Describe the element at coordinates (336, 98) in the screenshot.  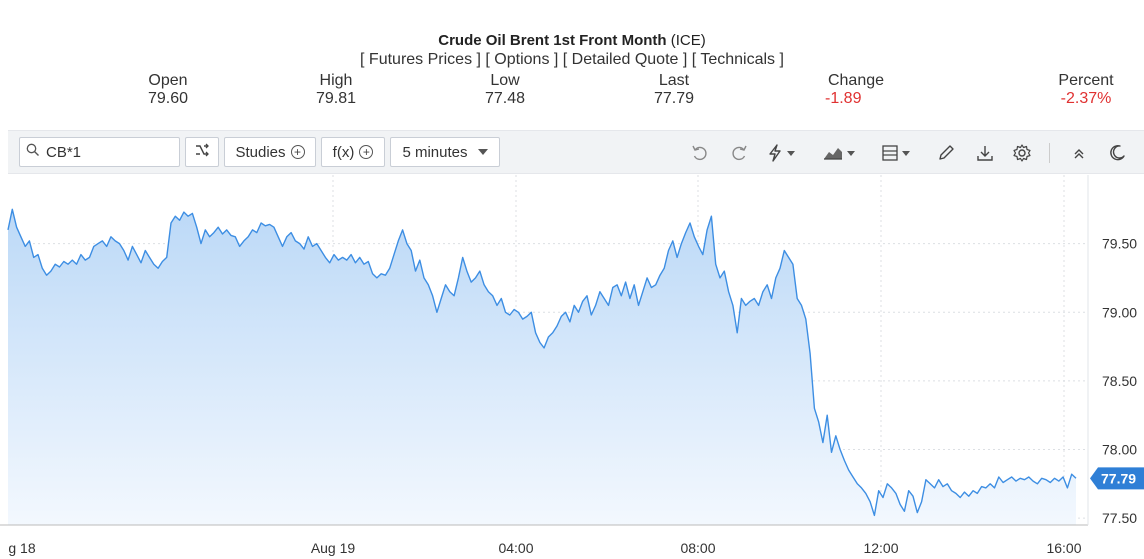
I see `high-value: 79.81` at that location.